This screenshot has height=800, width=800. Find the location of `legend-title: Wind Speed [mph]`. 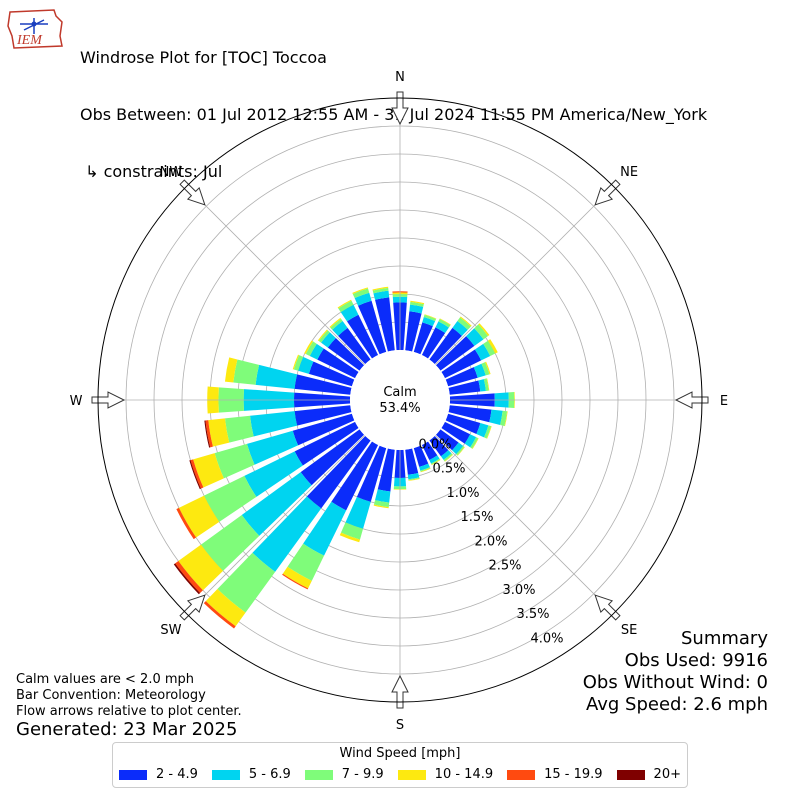

legend-title: Wind Speed [mph] is located at coordinates (400, 753).